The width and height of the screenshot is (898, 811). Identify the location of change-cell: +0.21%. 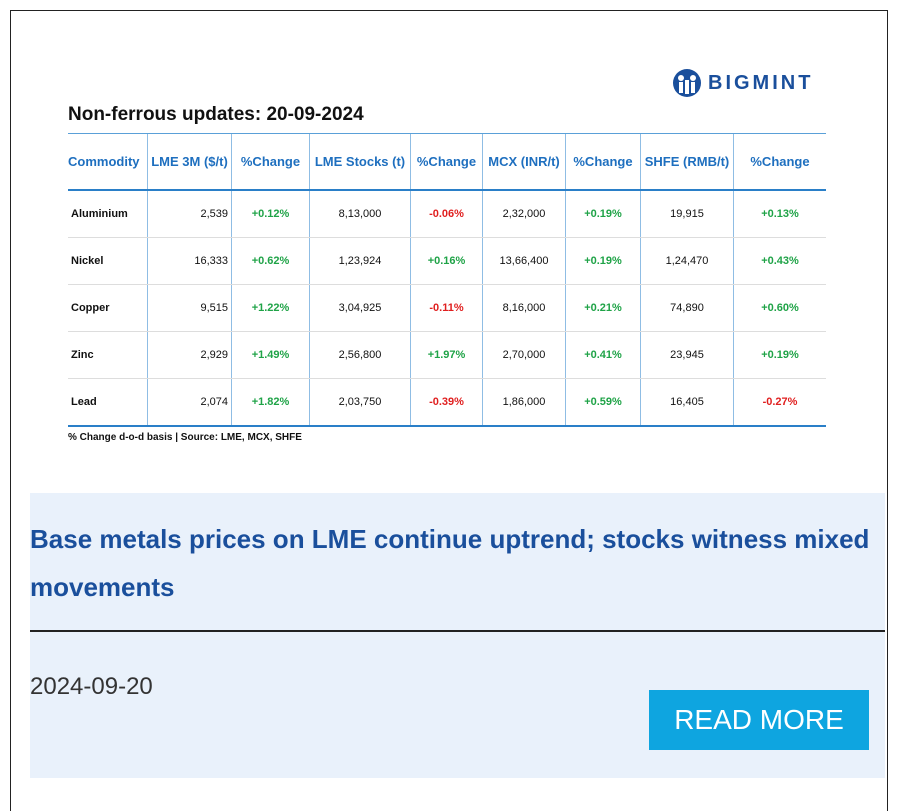
(603, 308).